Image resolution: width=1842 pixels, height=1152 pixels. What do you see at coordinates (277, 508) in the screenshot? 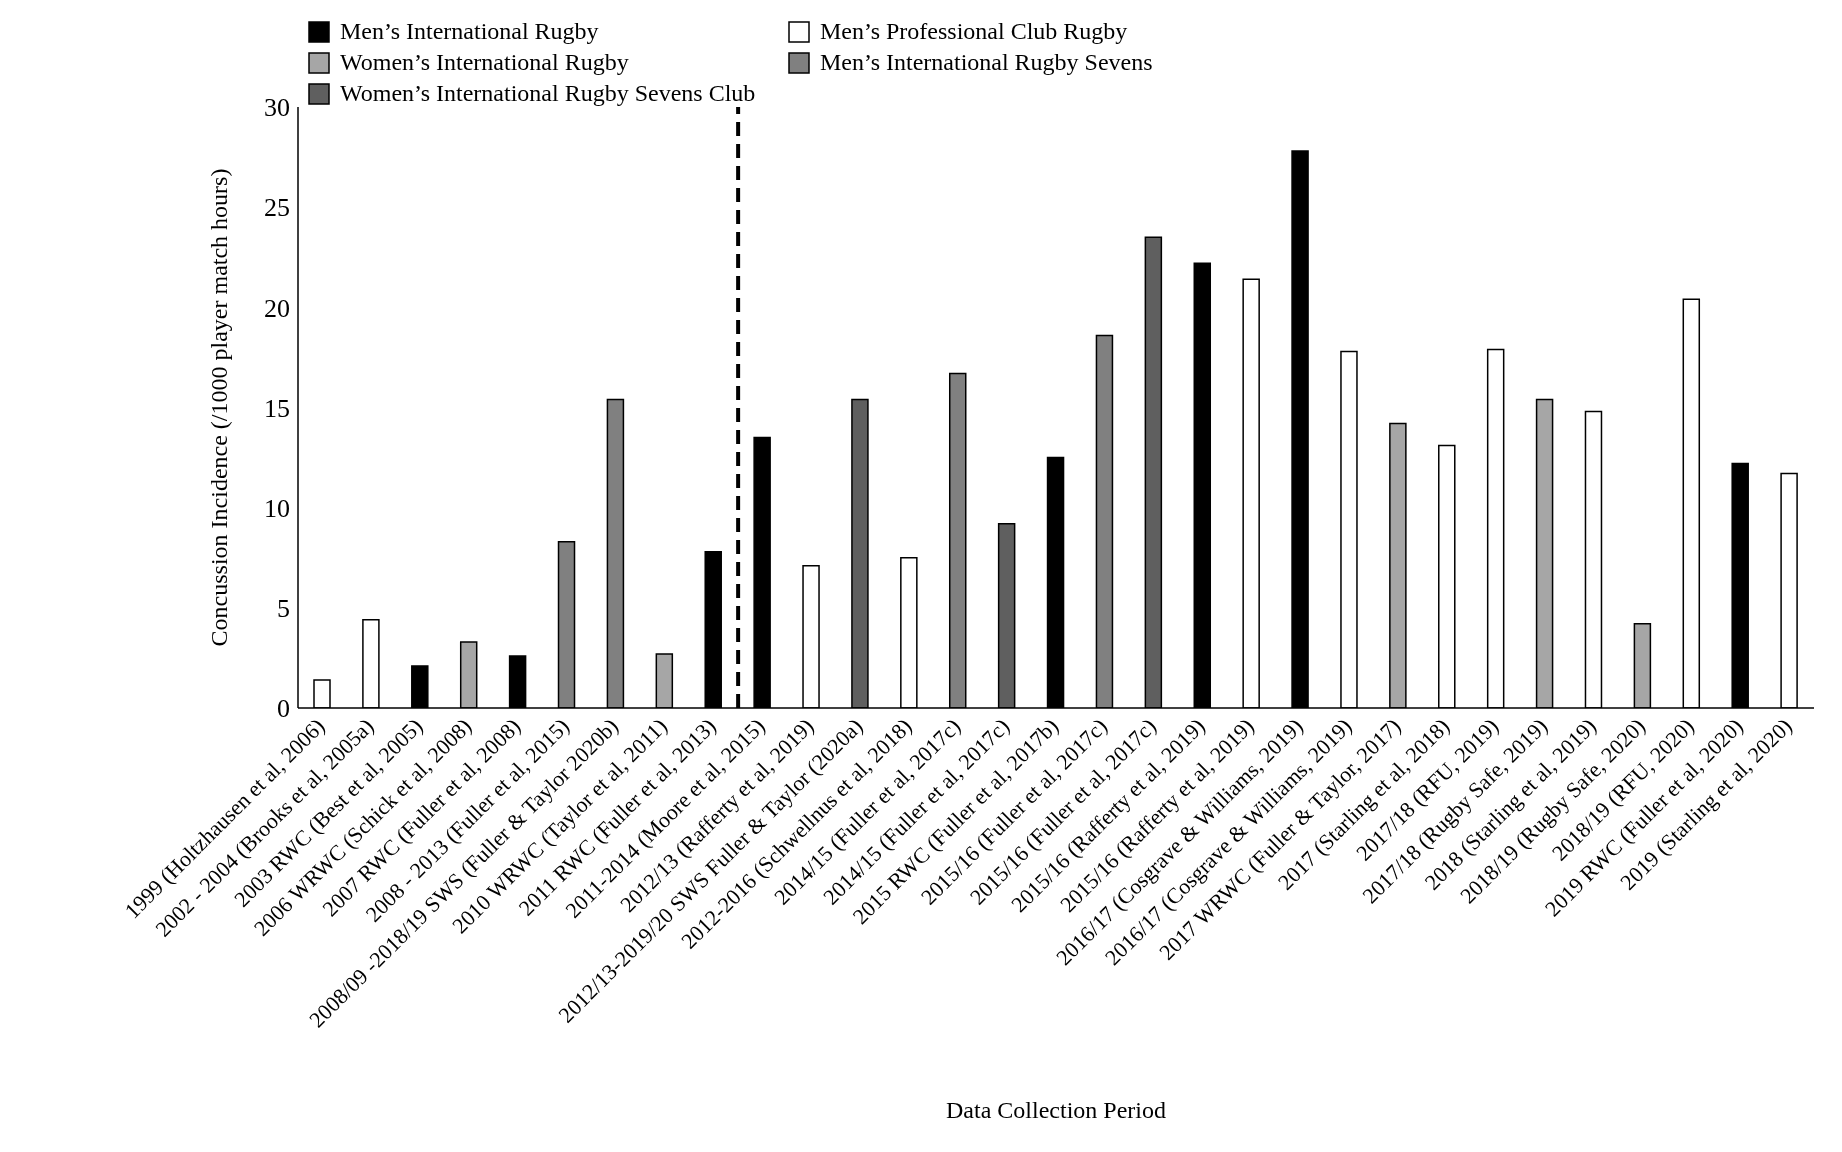
I see `y-tick-label: 10` at bounding box center [277, 508].